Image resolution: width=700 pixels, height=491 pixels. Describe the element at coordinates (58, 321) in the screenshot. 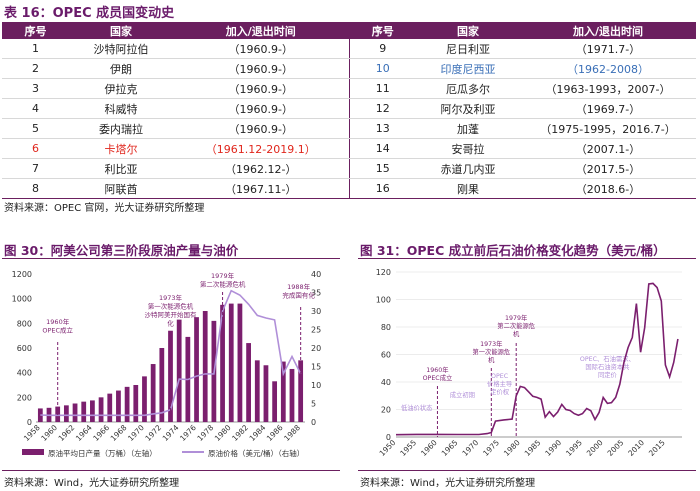

I see `annotation-text: 1960年` at that location.